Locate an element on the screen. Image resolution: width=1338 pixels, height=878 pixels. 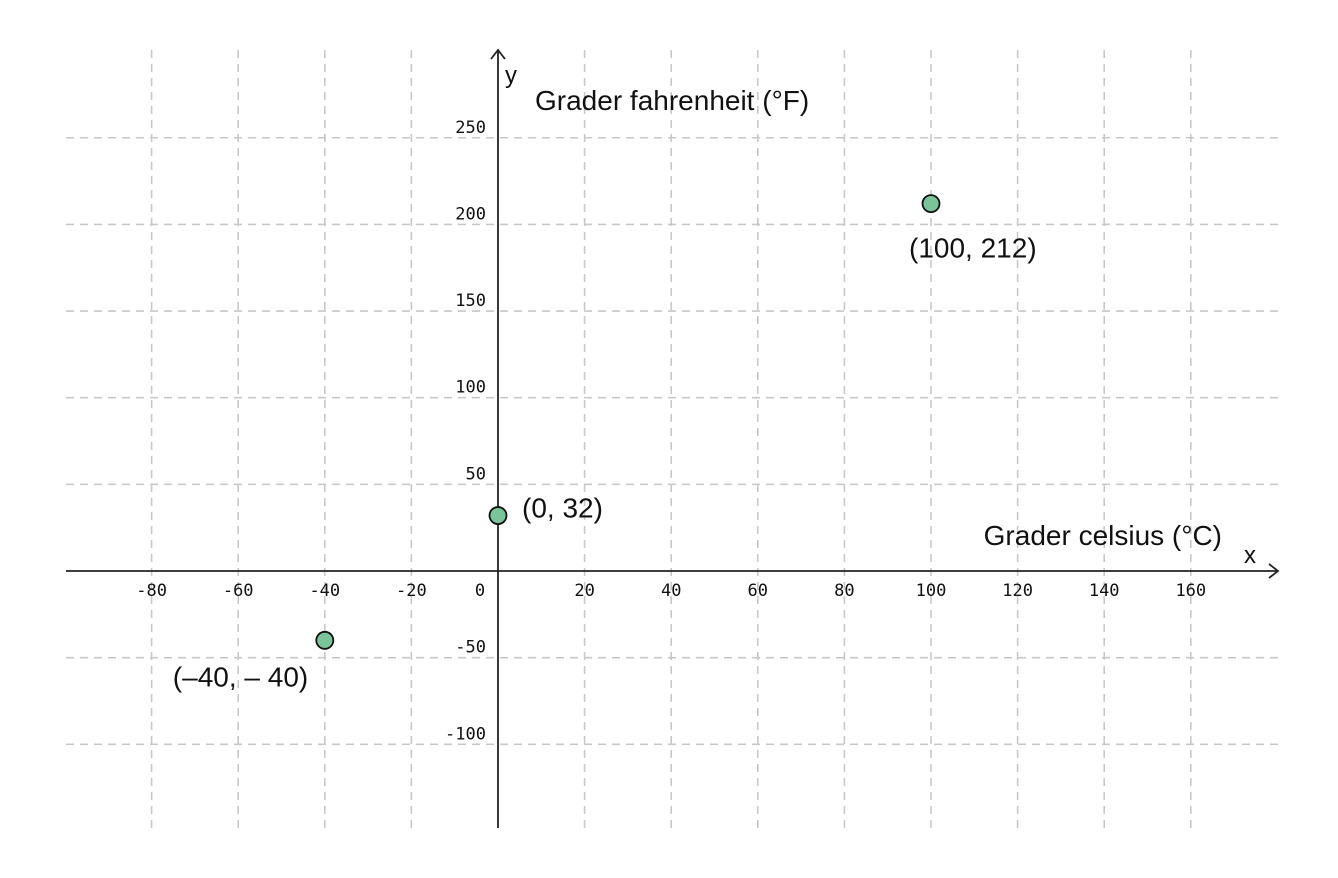
y-tick-label: 50 is located at coordinates (476, 474).